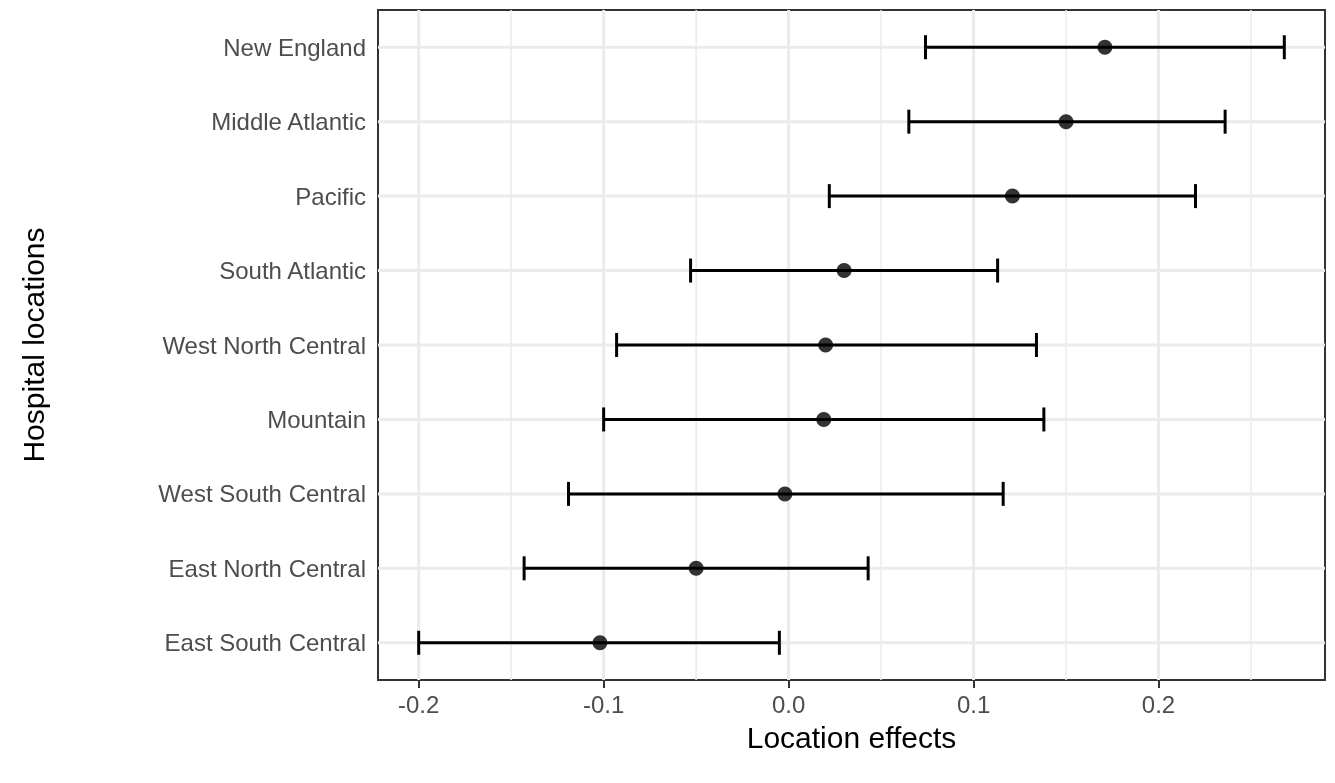 The image size is (1335, 783). I want to click on y-axis-title: Hospital locations, so click(33, 345).